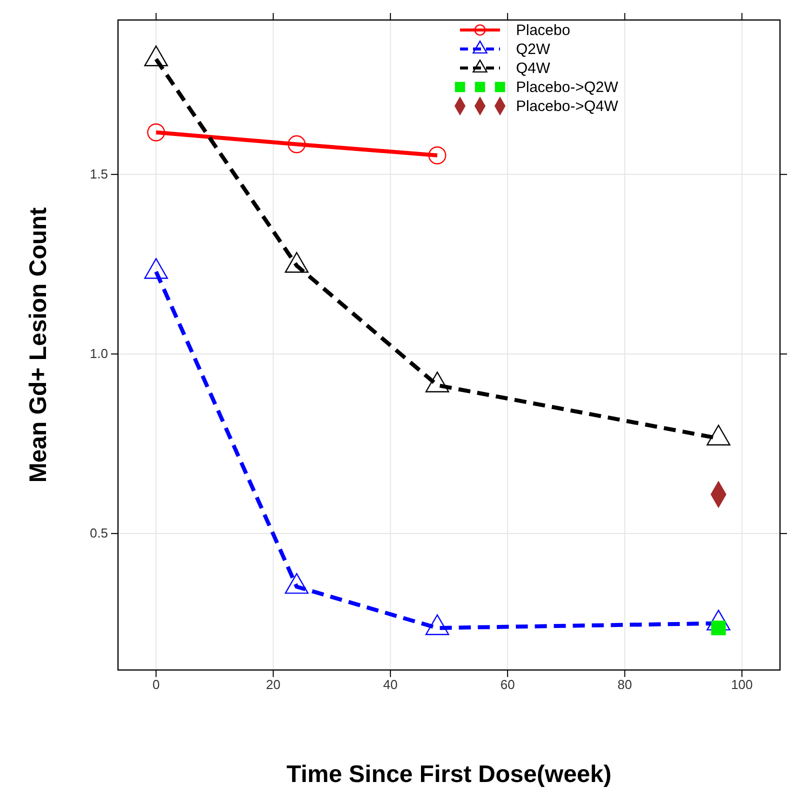 This screenshot has width=788, height=789. Describe the element at coordinates (99, 533) in the screenshot. I see `y-tick-label: 0.5` at that location.